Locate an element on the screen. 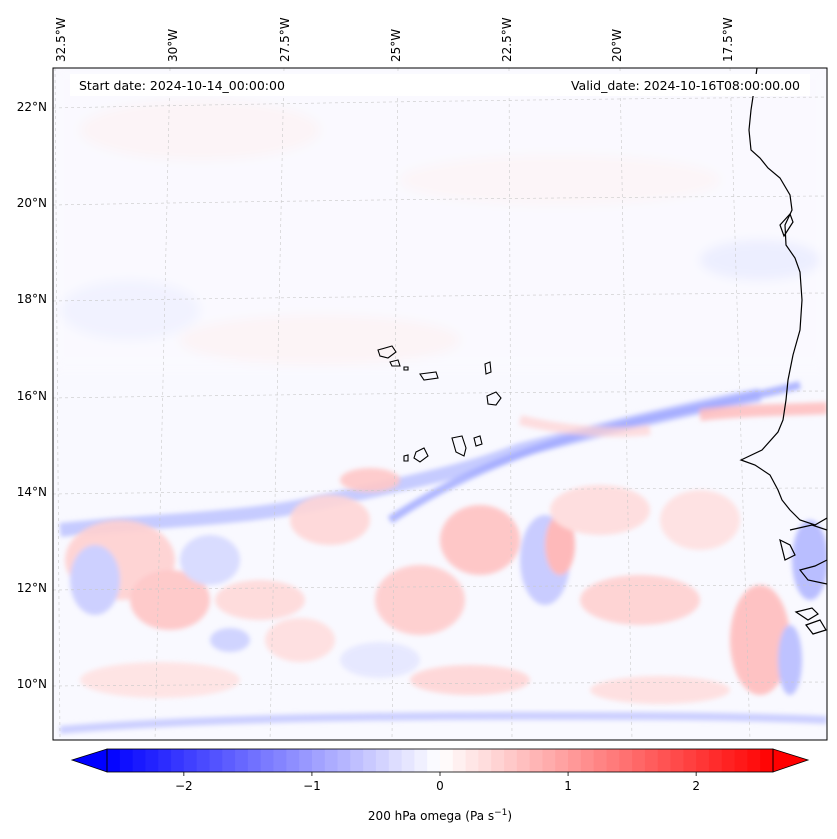  start-date-label: Start date: 2024-10-14_00:00:00 is located at coordinates (182, 85).